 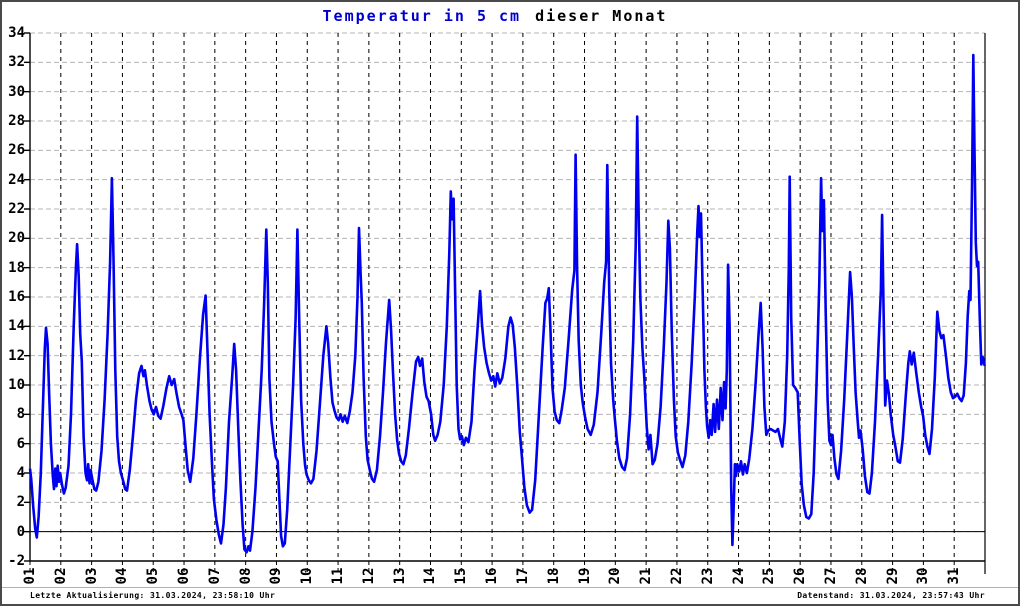 I want to click on x-tick-label: 27, so click(x=830, y=576).